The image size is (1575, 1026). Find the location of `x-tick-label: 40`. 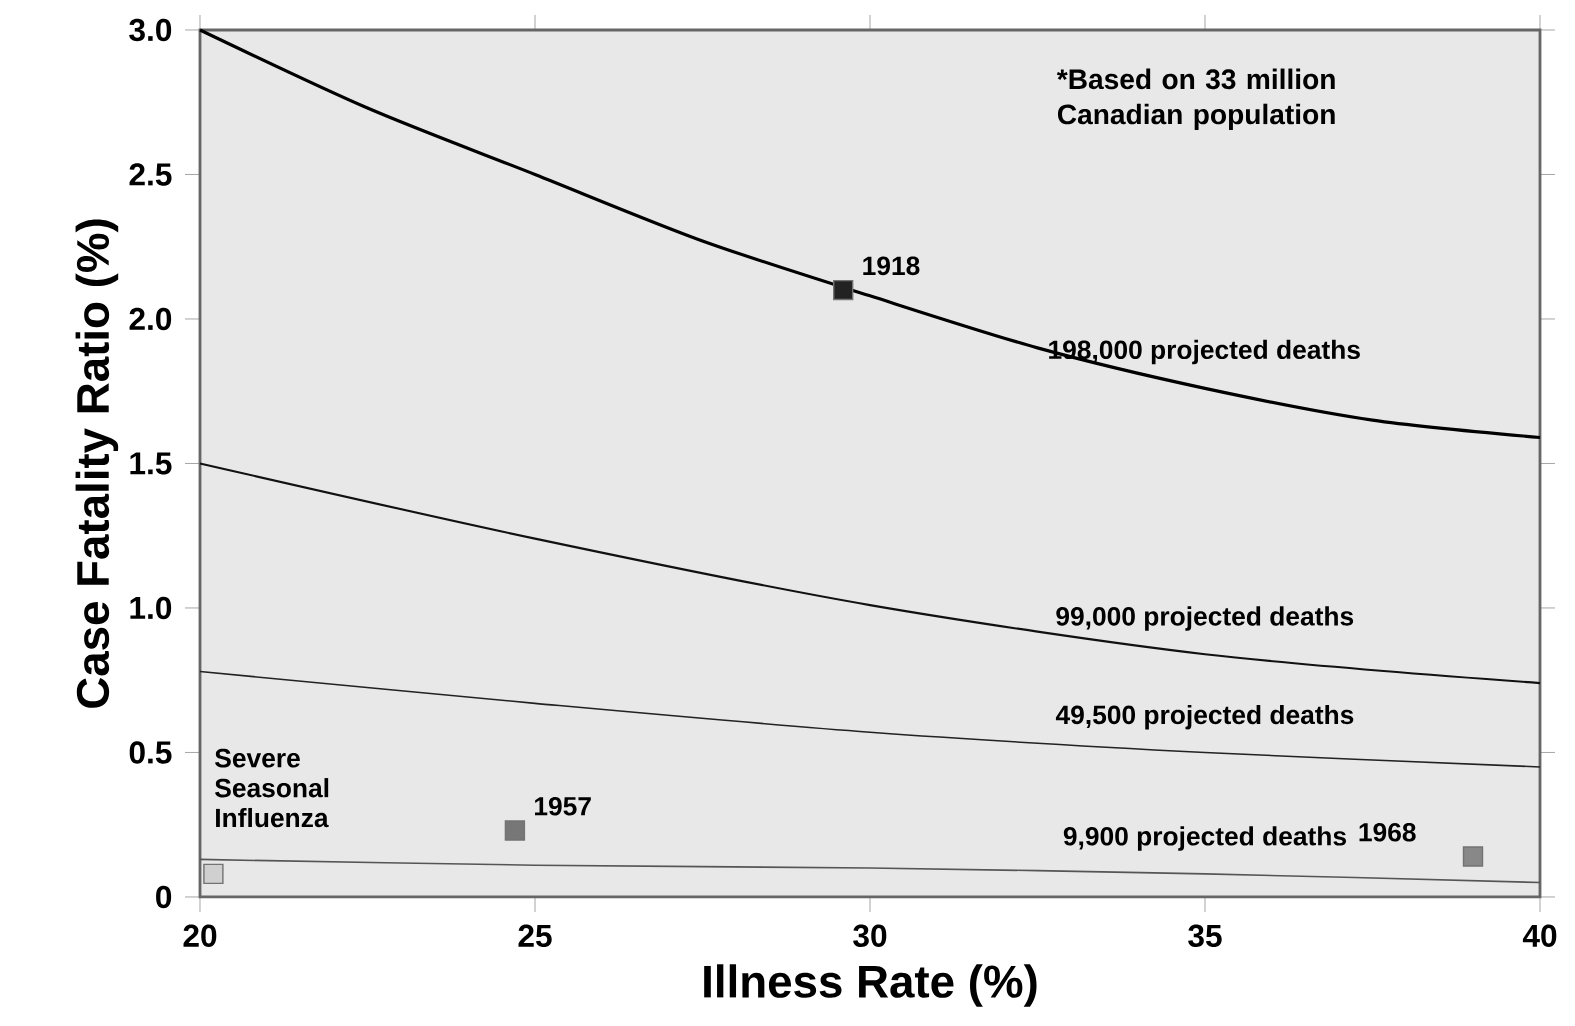

x-tick-label: 40 is located at coordinates (1539, 935).